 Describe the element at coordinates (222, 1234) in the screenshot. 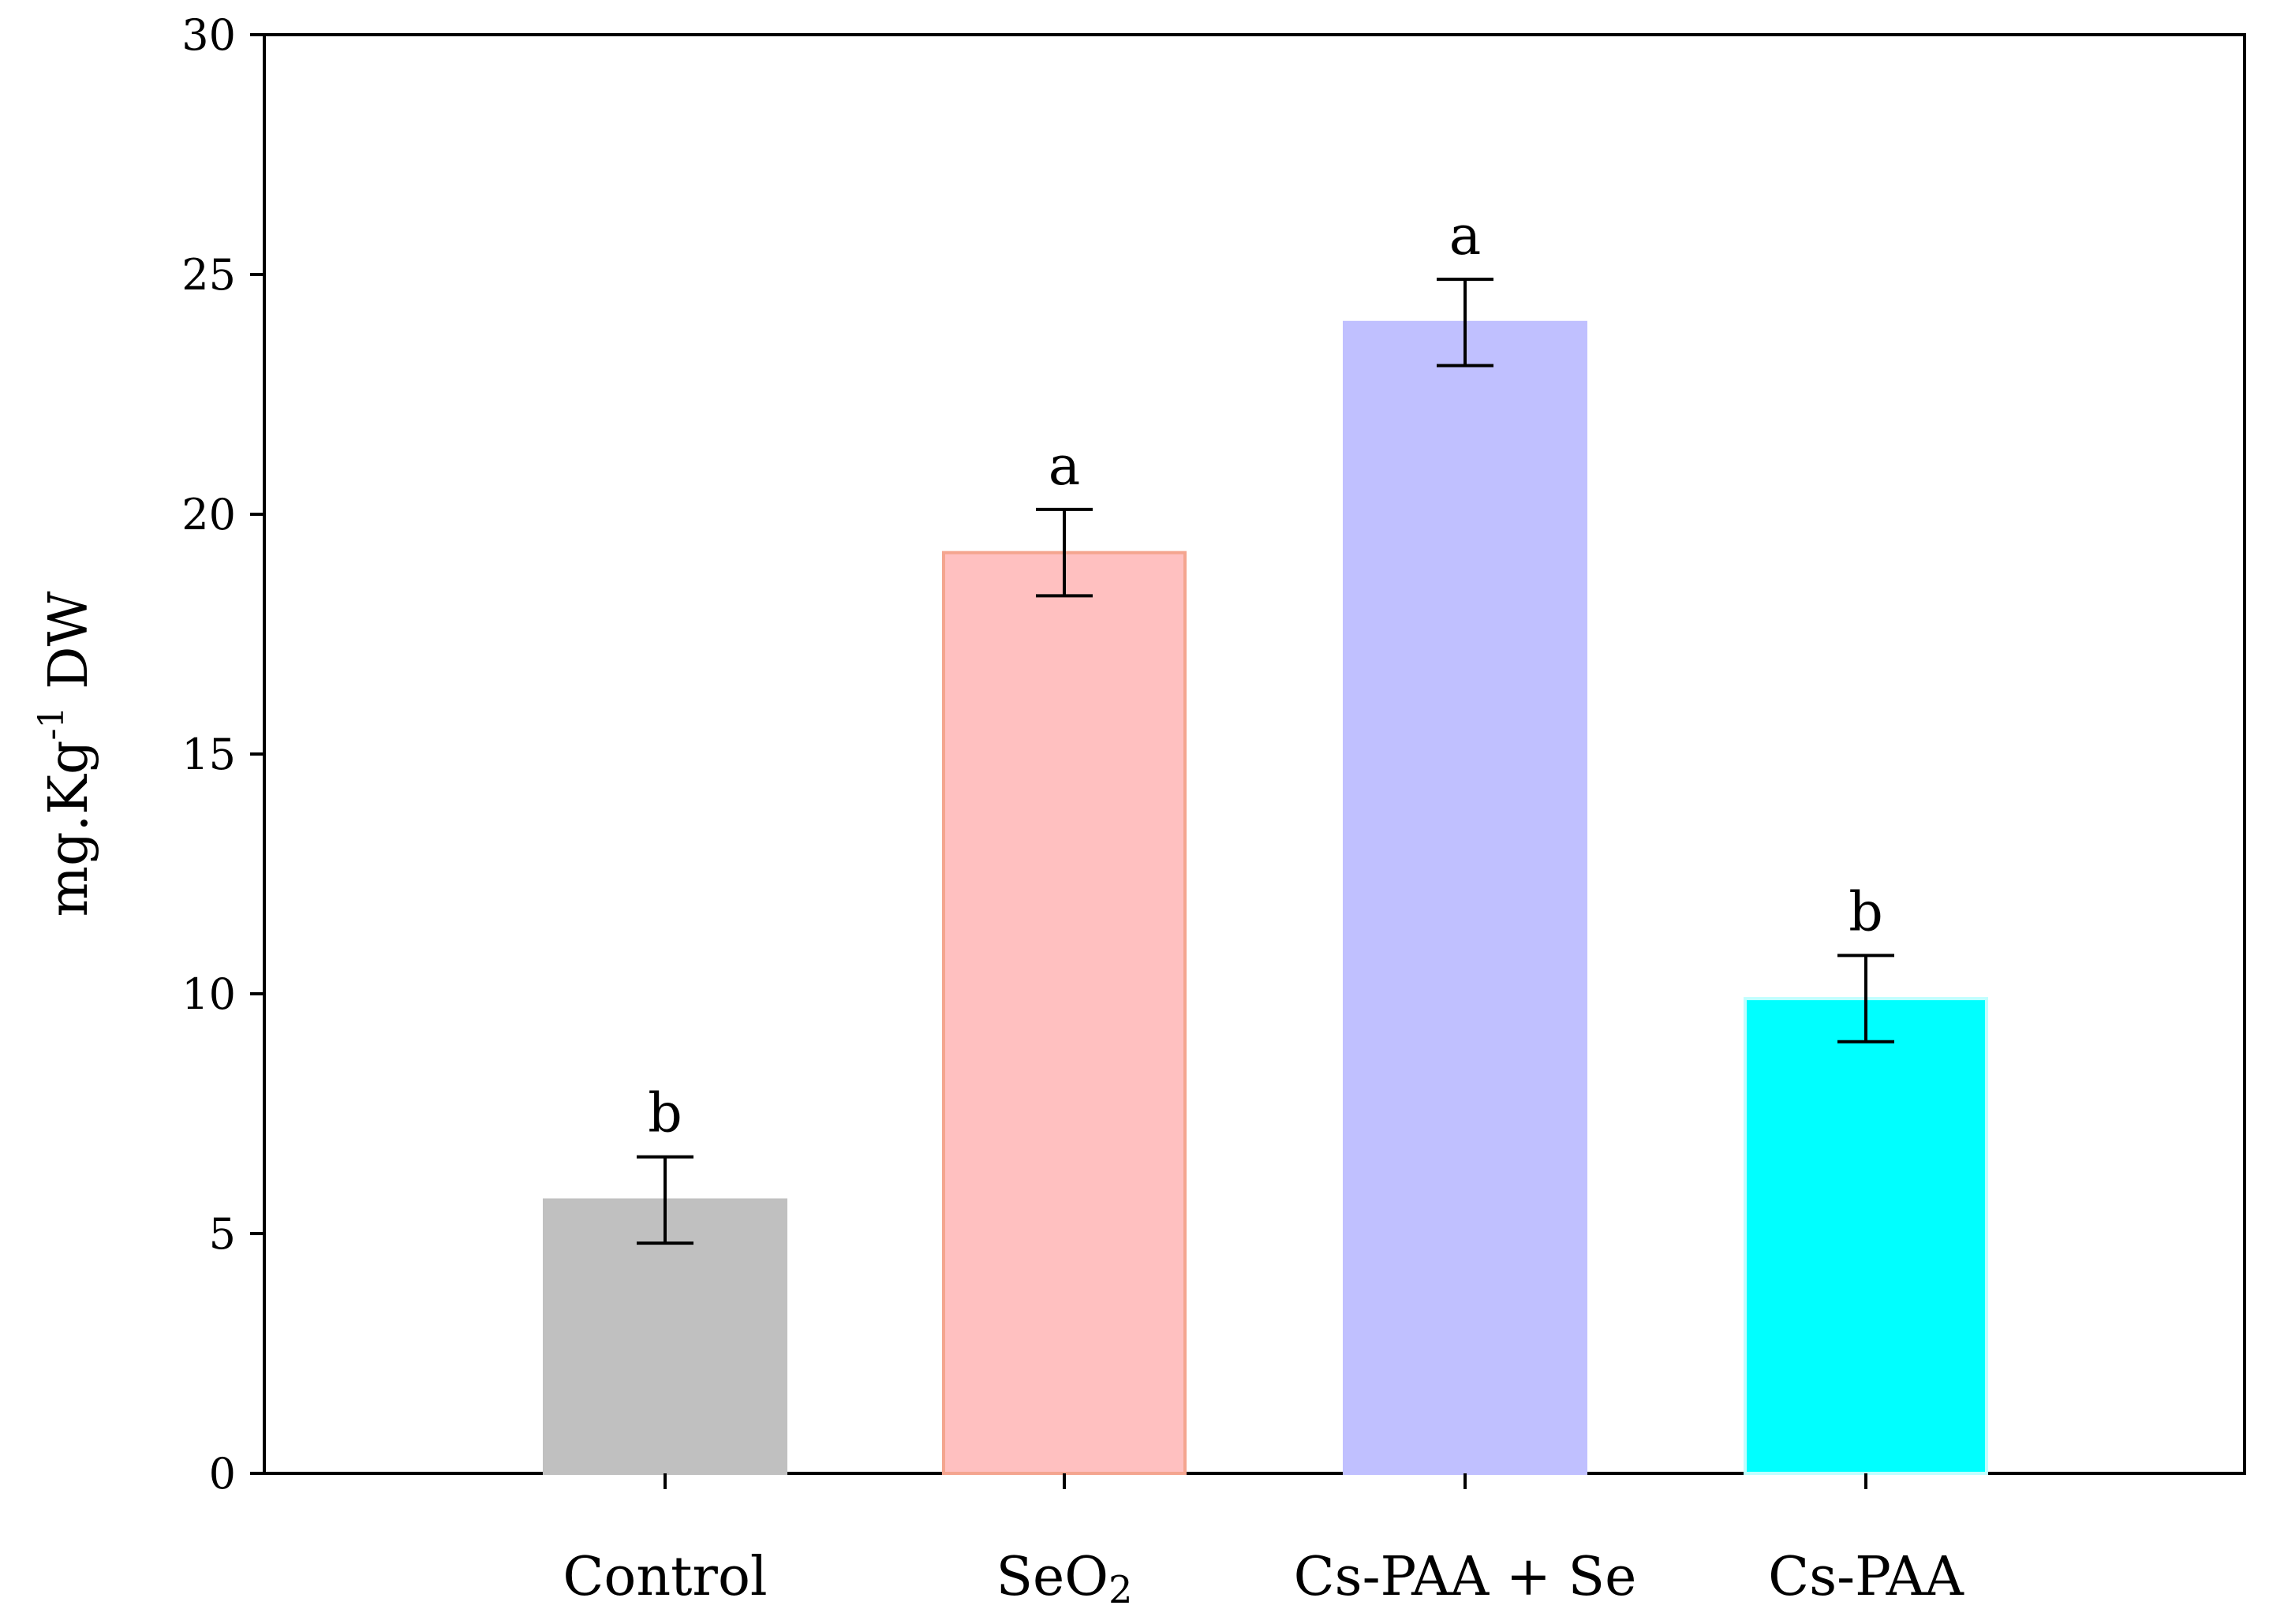

I see `y-tick-label: 5` at that location.